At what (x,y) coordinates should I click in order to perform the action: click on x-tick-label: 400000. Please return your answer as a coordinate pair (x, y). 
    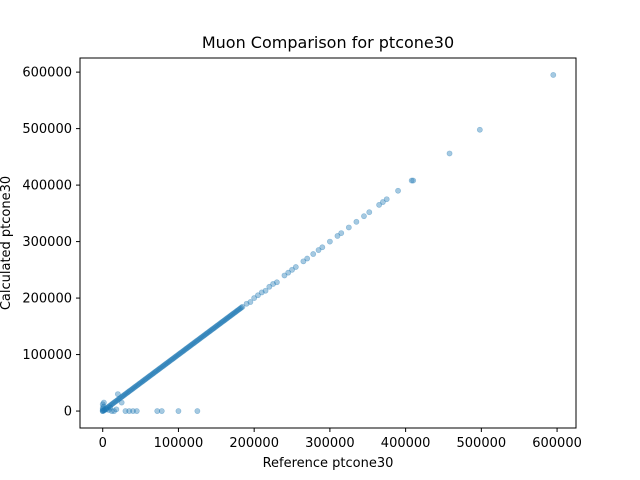
    Looking at the image, I should click on (406, 443).